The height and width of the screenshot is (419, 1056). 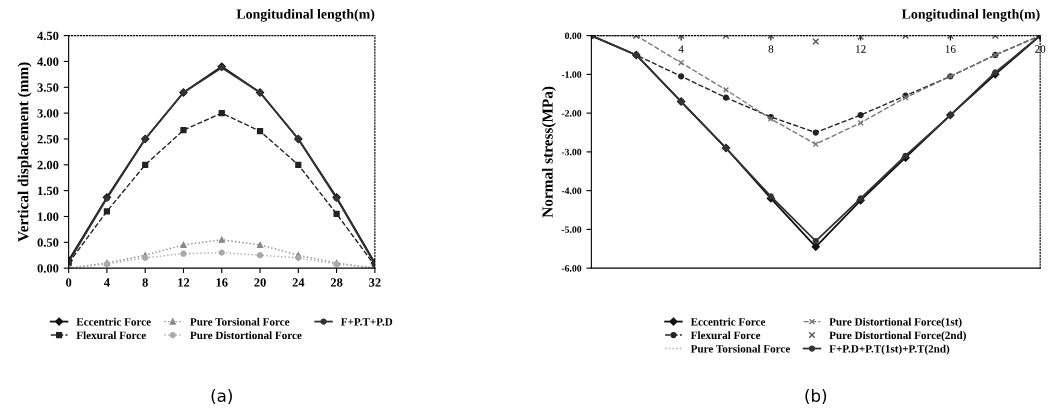 What do you see at coordinates (48, 165) in the screenshot?
I see `y-tick-label: 2.00` at bounding box center [48, 165].